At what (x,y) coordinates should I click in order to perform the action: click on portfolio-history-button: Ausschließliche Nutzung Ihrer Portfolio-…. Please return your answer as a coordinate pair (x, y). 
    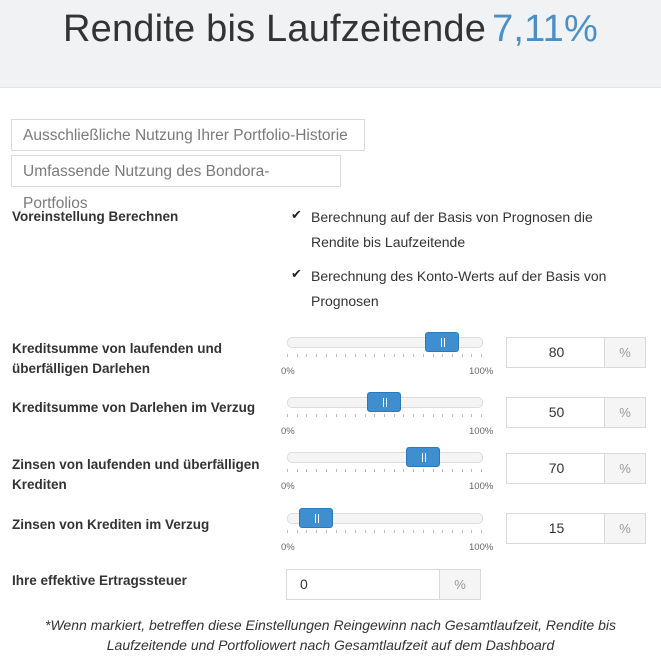
    Looking at the image, I should click on (188, 135).